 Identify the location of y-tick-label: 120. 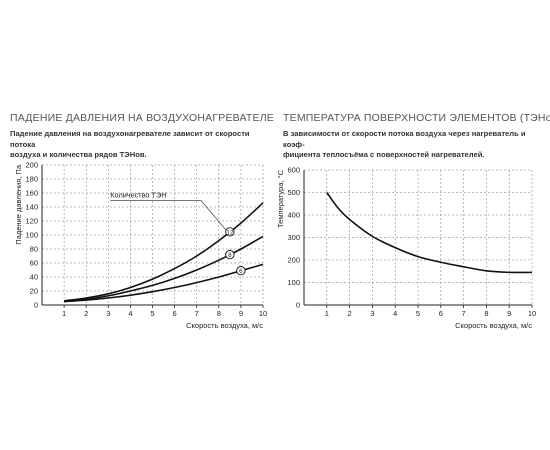
(31, 221).